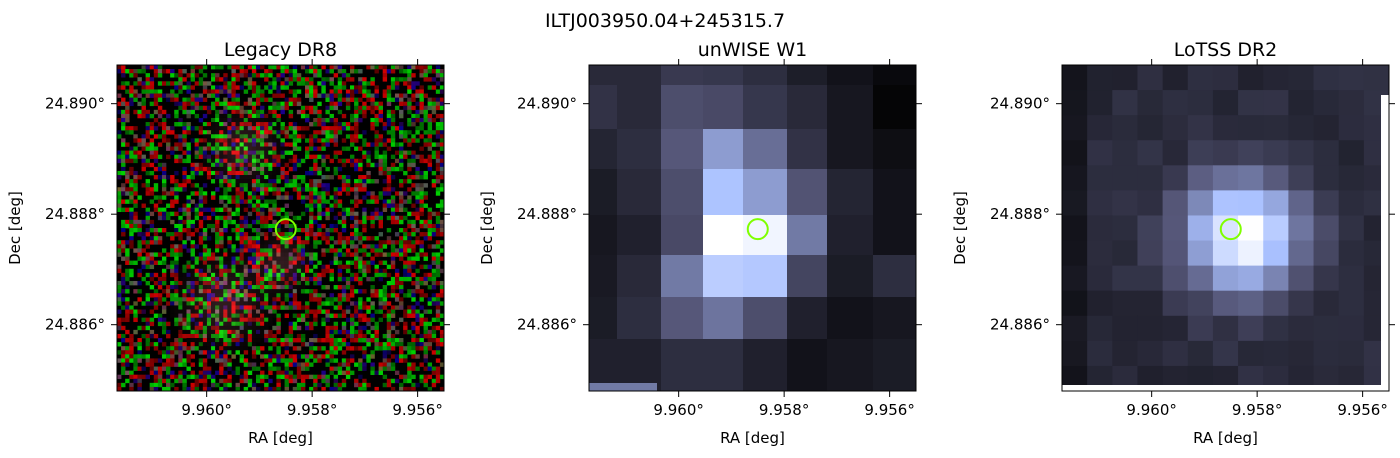 The height and width of the screenshot is (458, 1400). Describe the element at coordinates (280, 50) in the screenshot. I see `panel-title: Legacy DR8` at that location.